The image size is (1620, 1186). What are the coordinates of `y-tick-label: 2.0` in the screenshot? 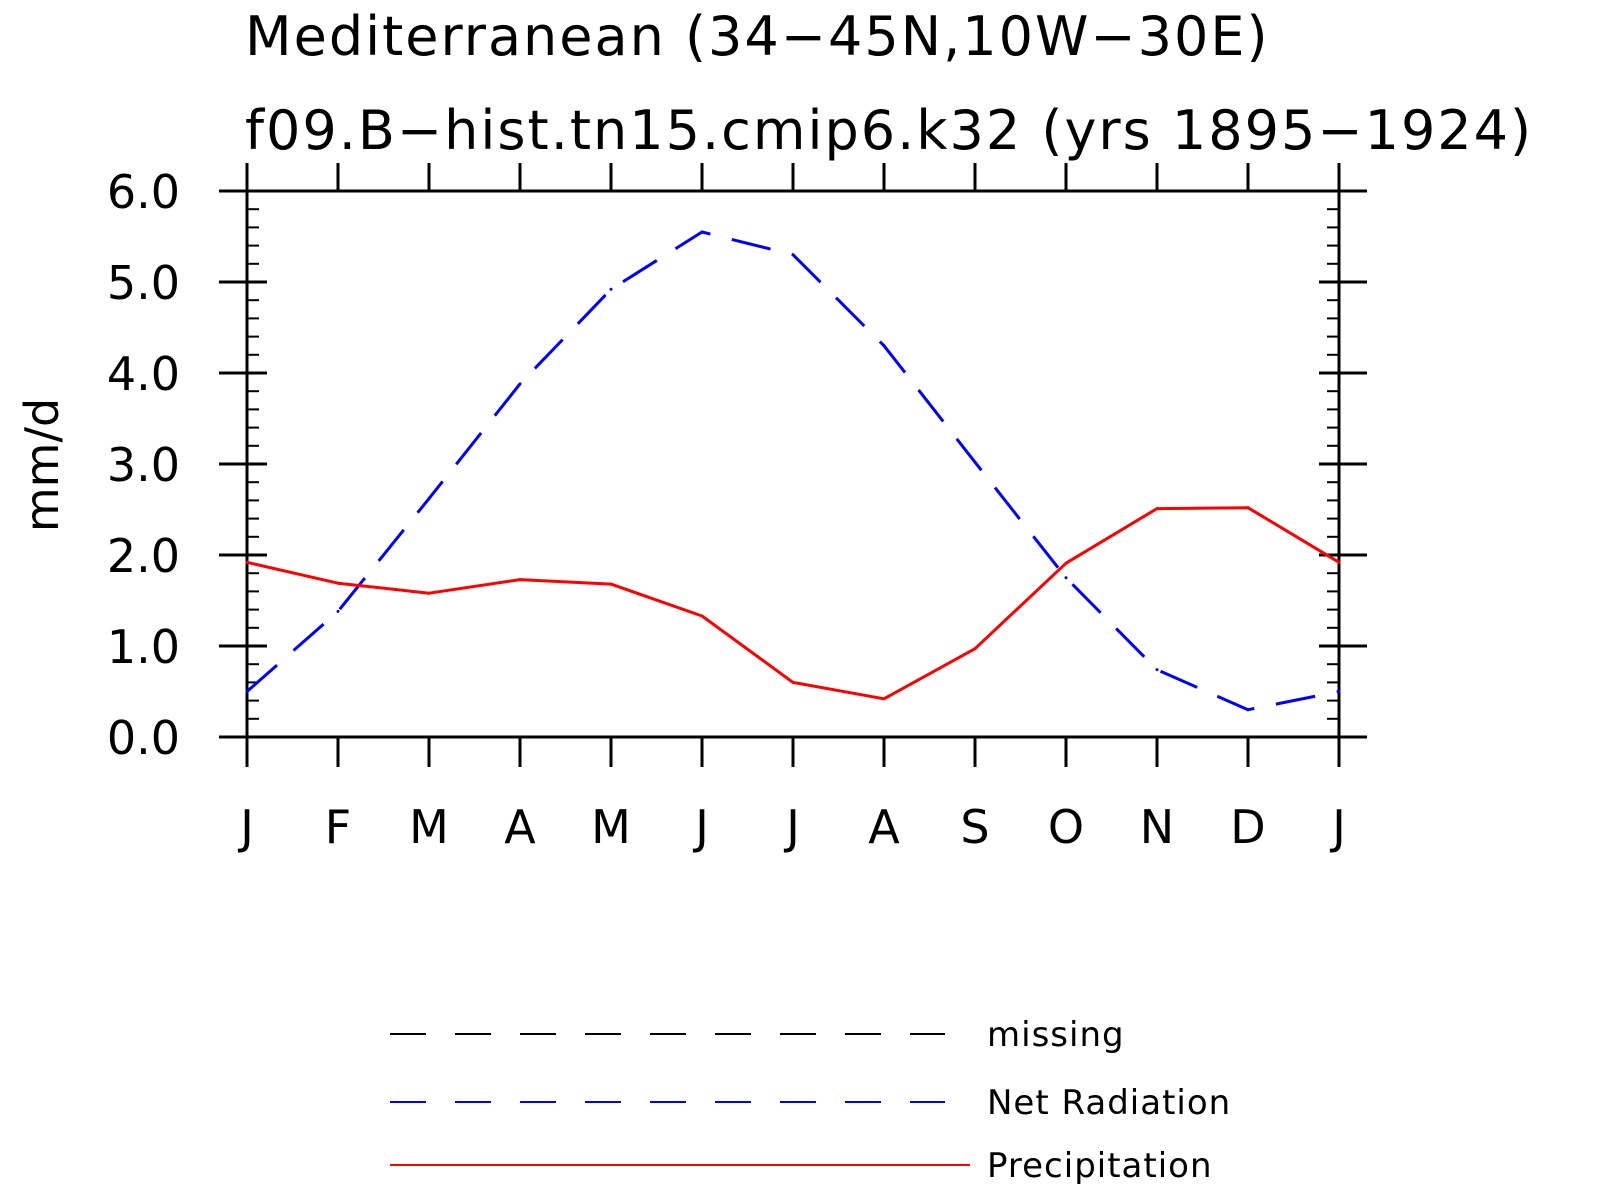 It's located at (143, 556).